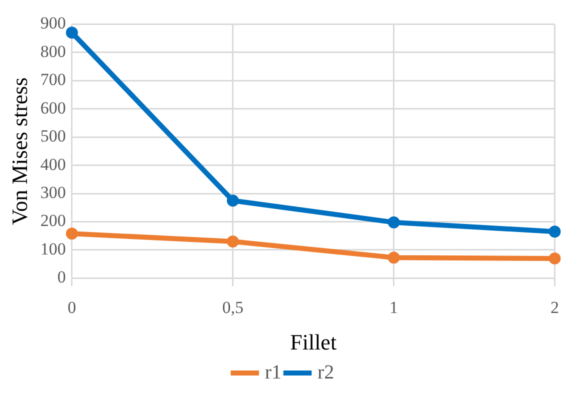 This screenshot has width=579, height=401. I want to click on legend-label: r2, so click(326, 372).